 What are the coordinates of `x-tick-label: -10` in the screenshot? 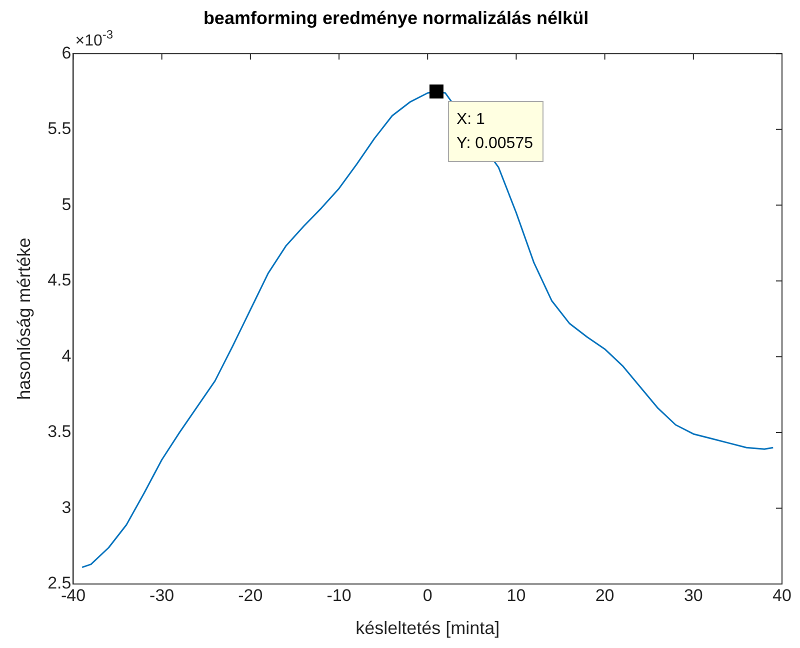 It's located at (339, 595).